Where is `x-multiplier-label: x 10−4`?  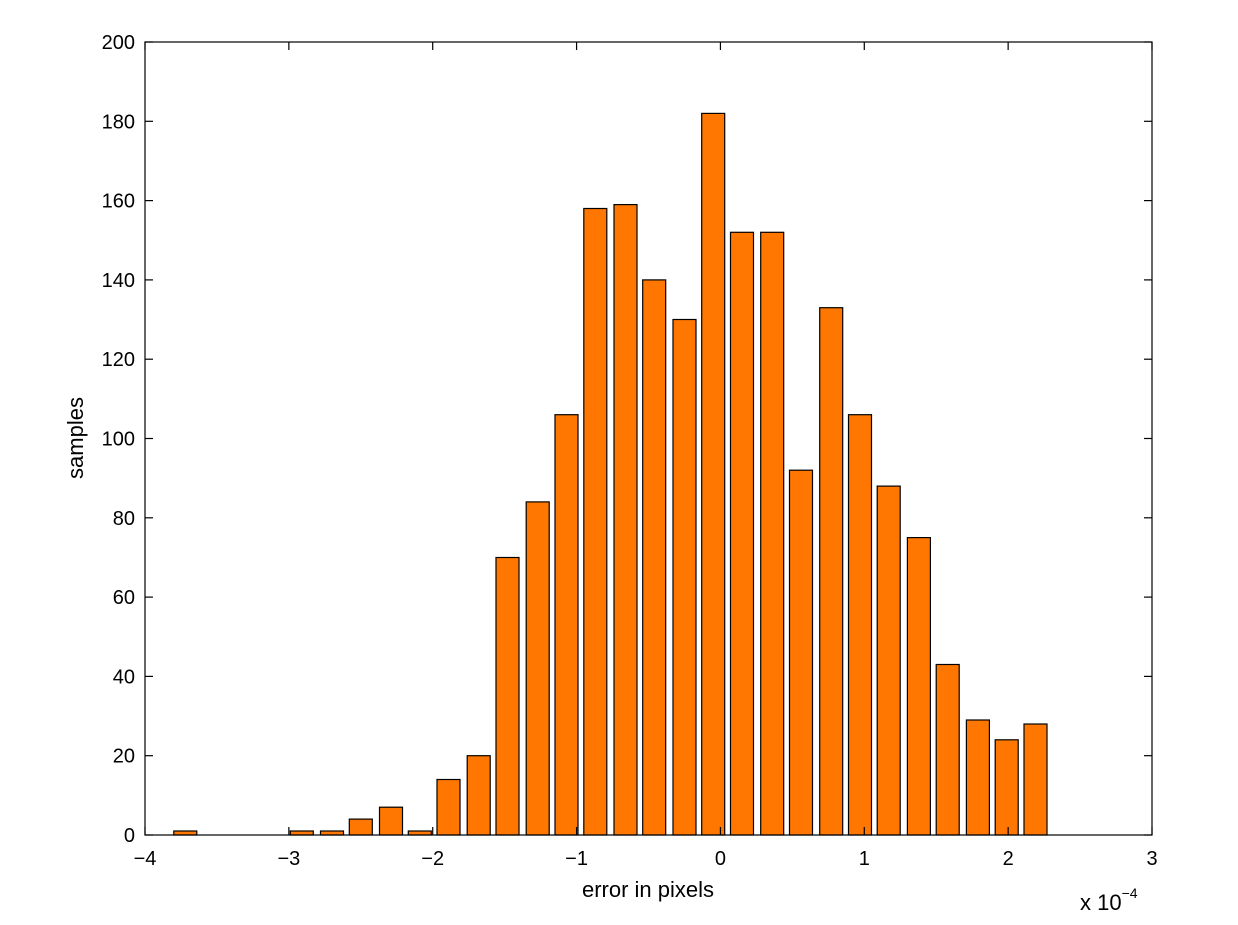
x-multiplier-label: x 10−4 is located at coordinates (1109, 900).